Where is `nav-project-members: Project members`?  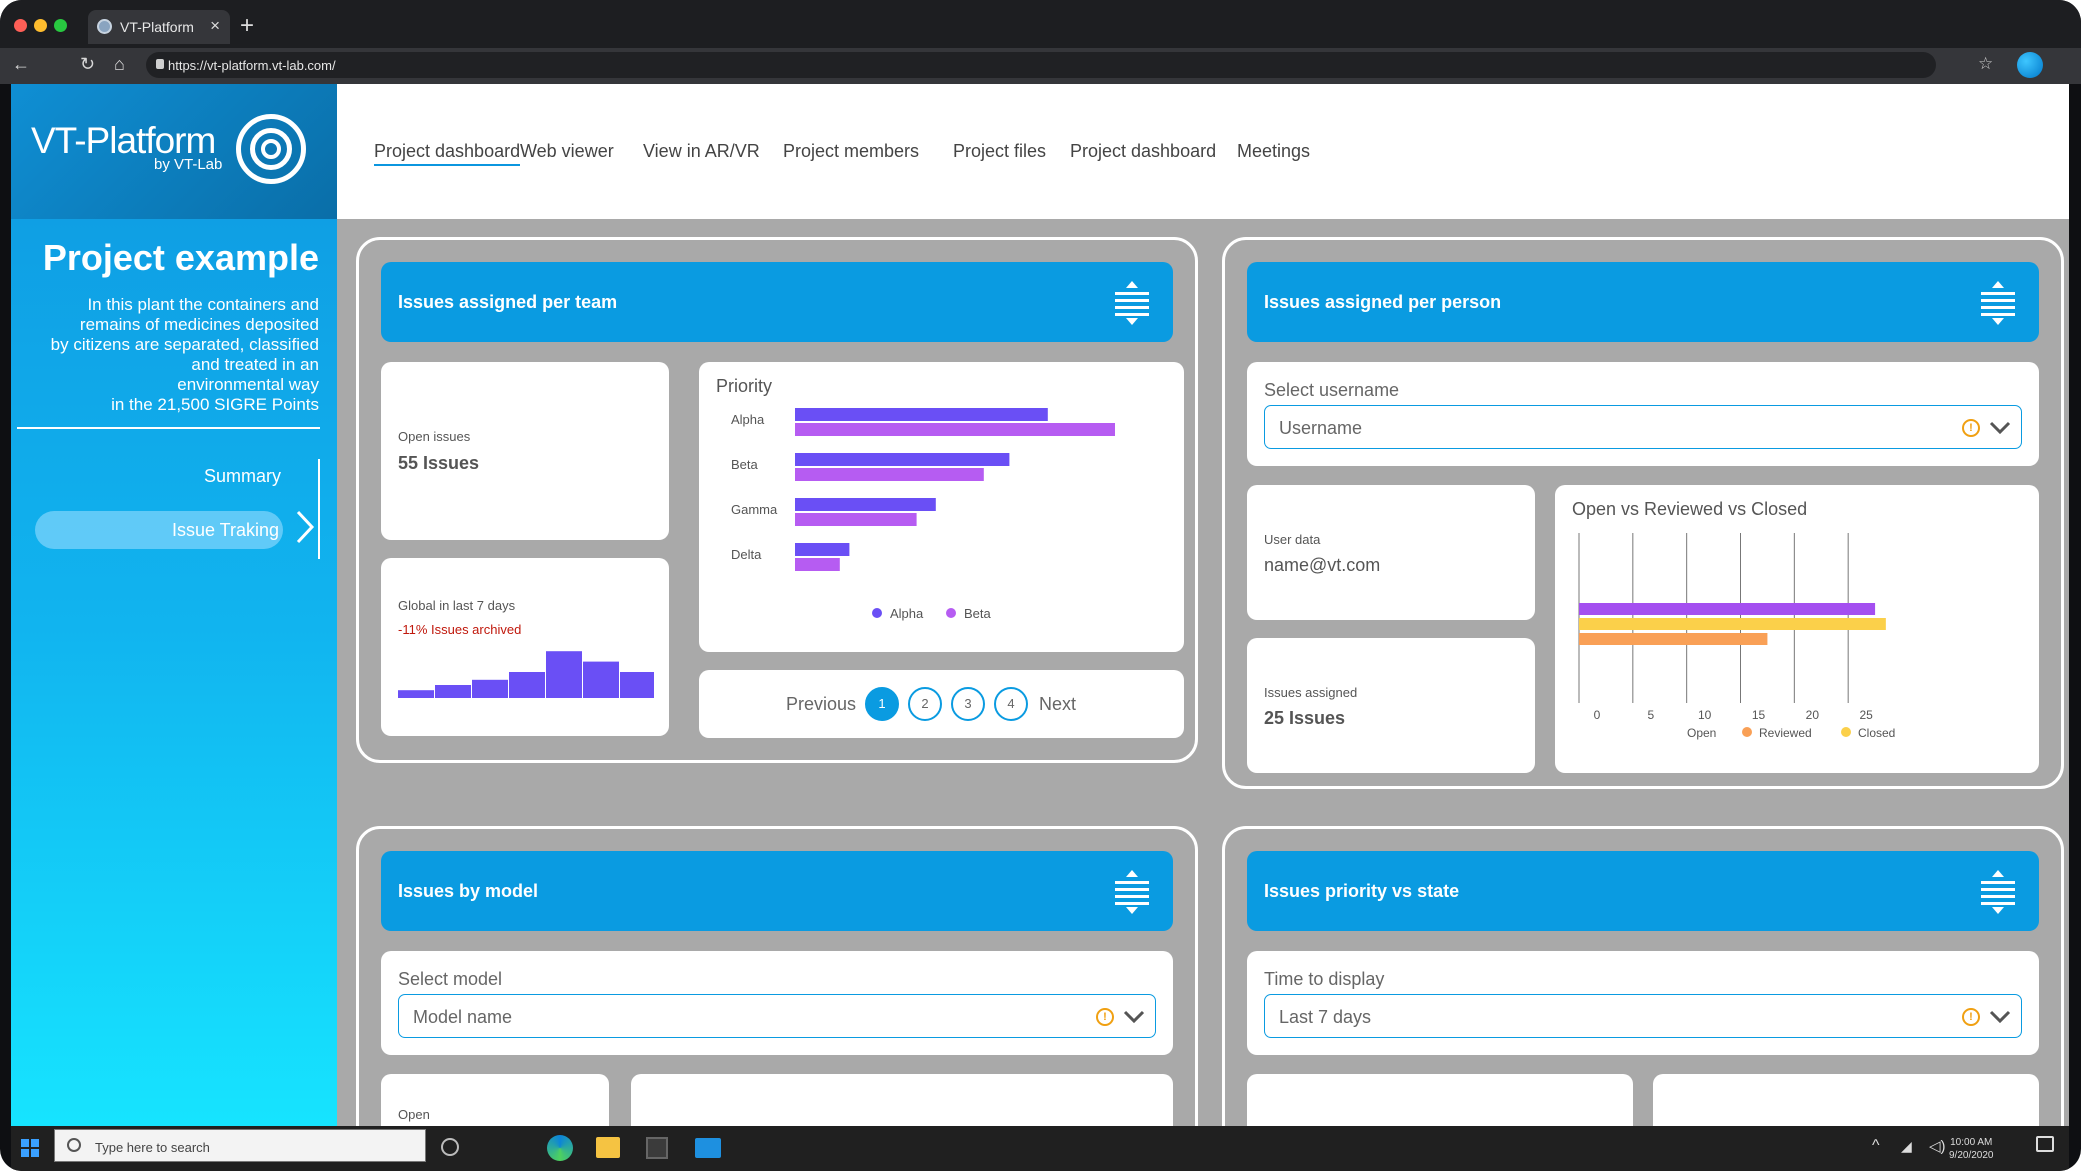 nav-project-members: Project members is located at coordinates (851, 151).